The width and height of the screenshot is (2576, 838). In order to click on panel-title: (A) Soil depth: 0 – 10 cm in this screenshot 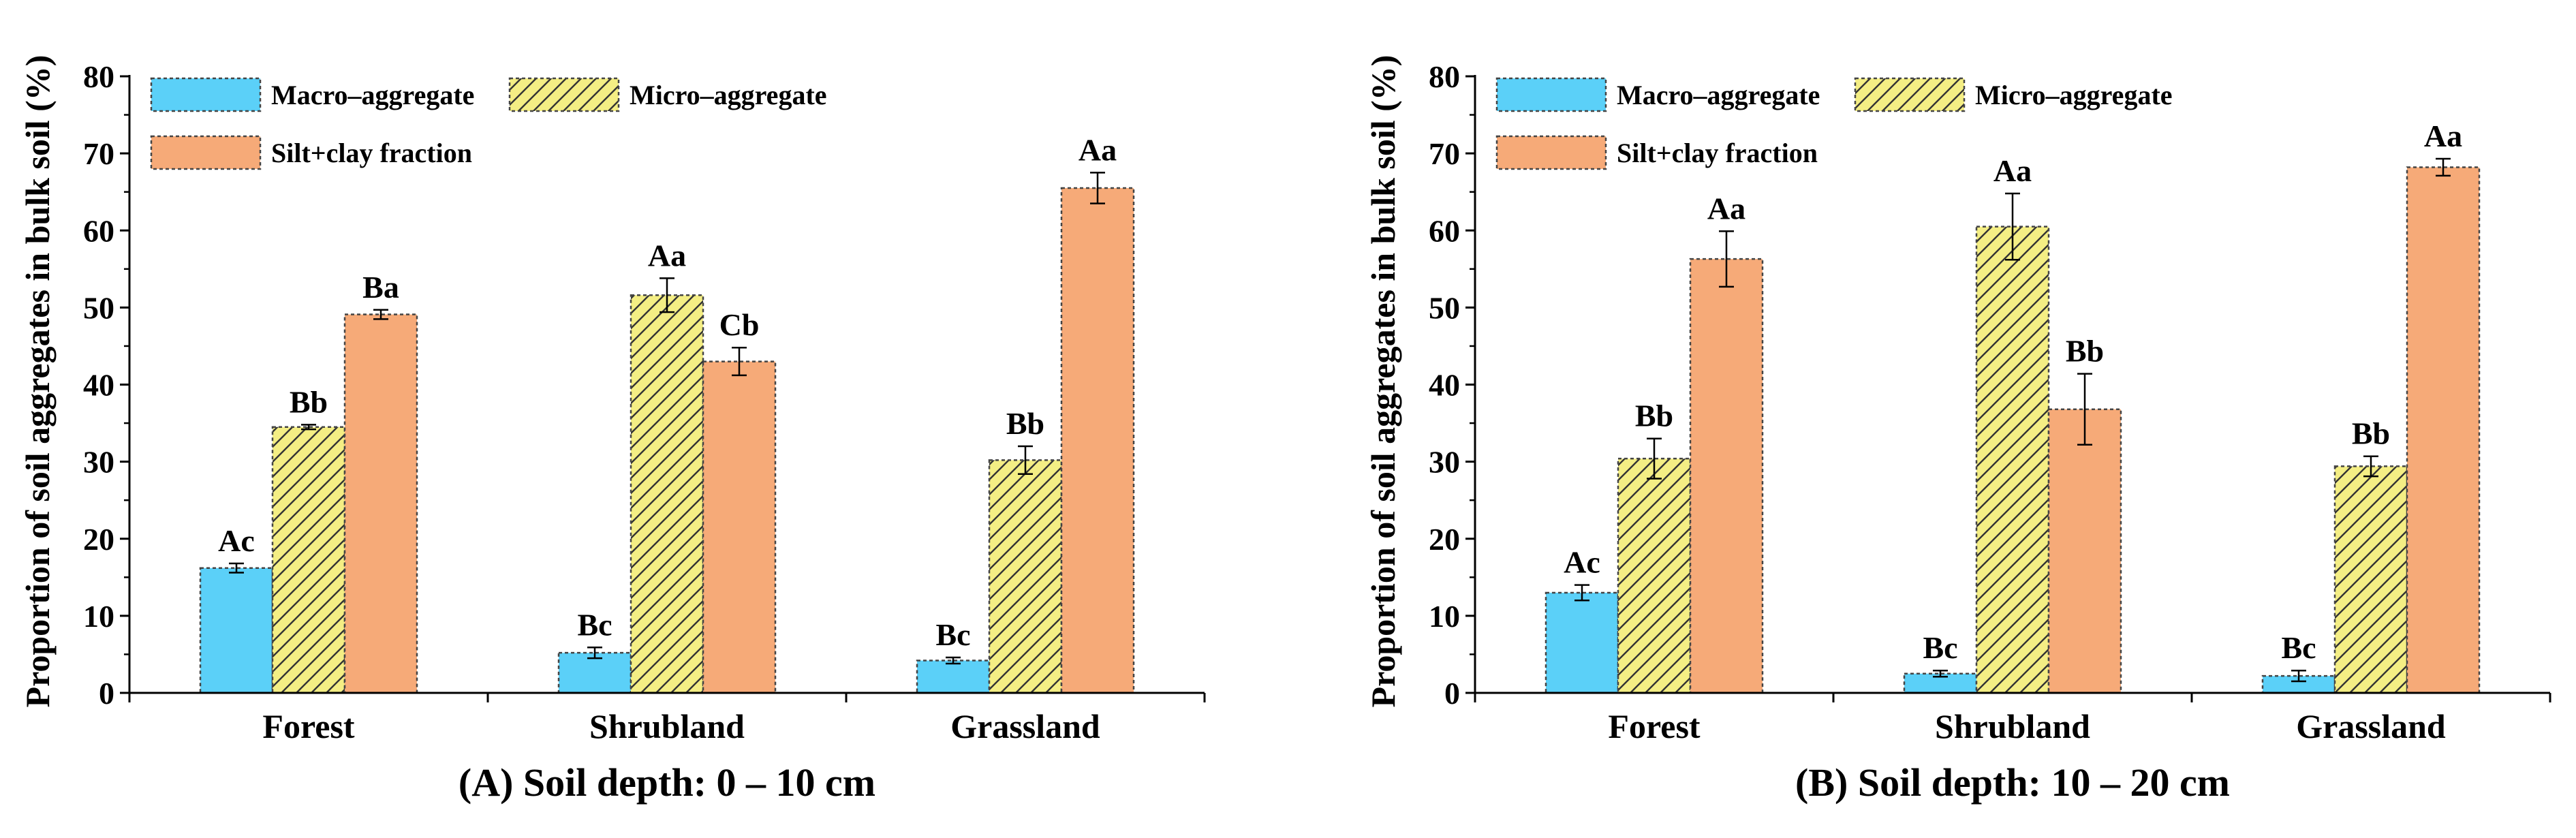, I will do `click(667, 782)`.